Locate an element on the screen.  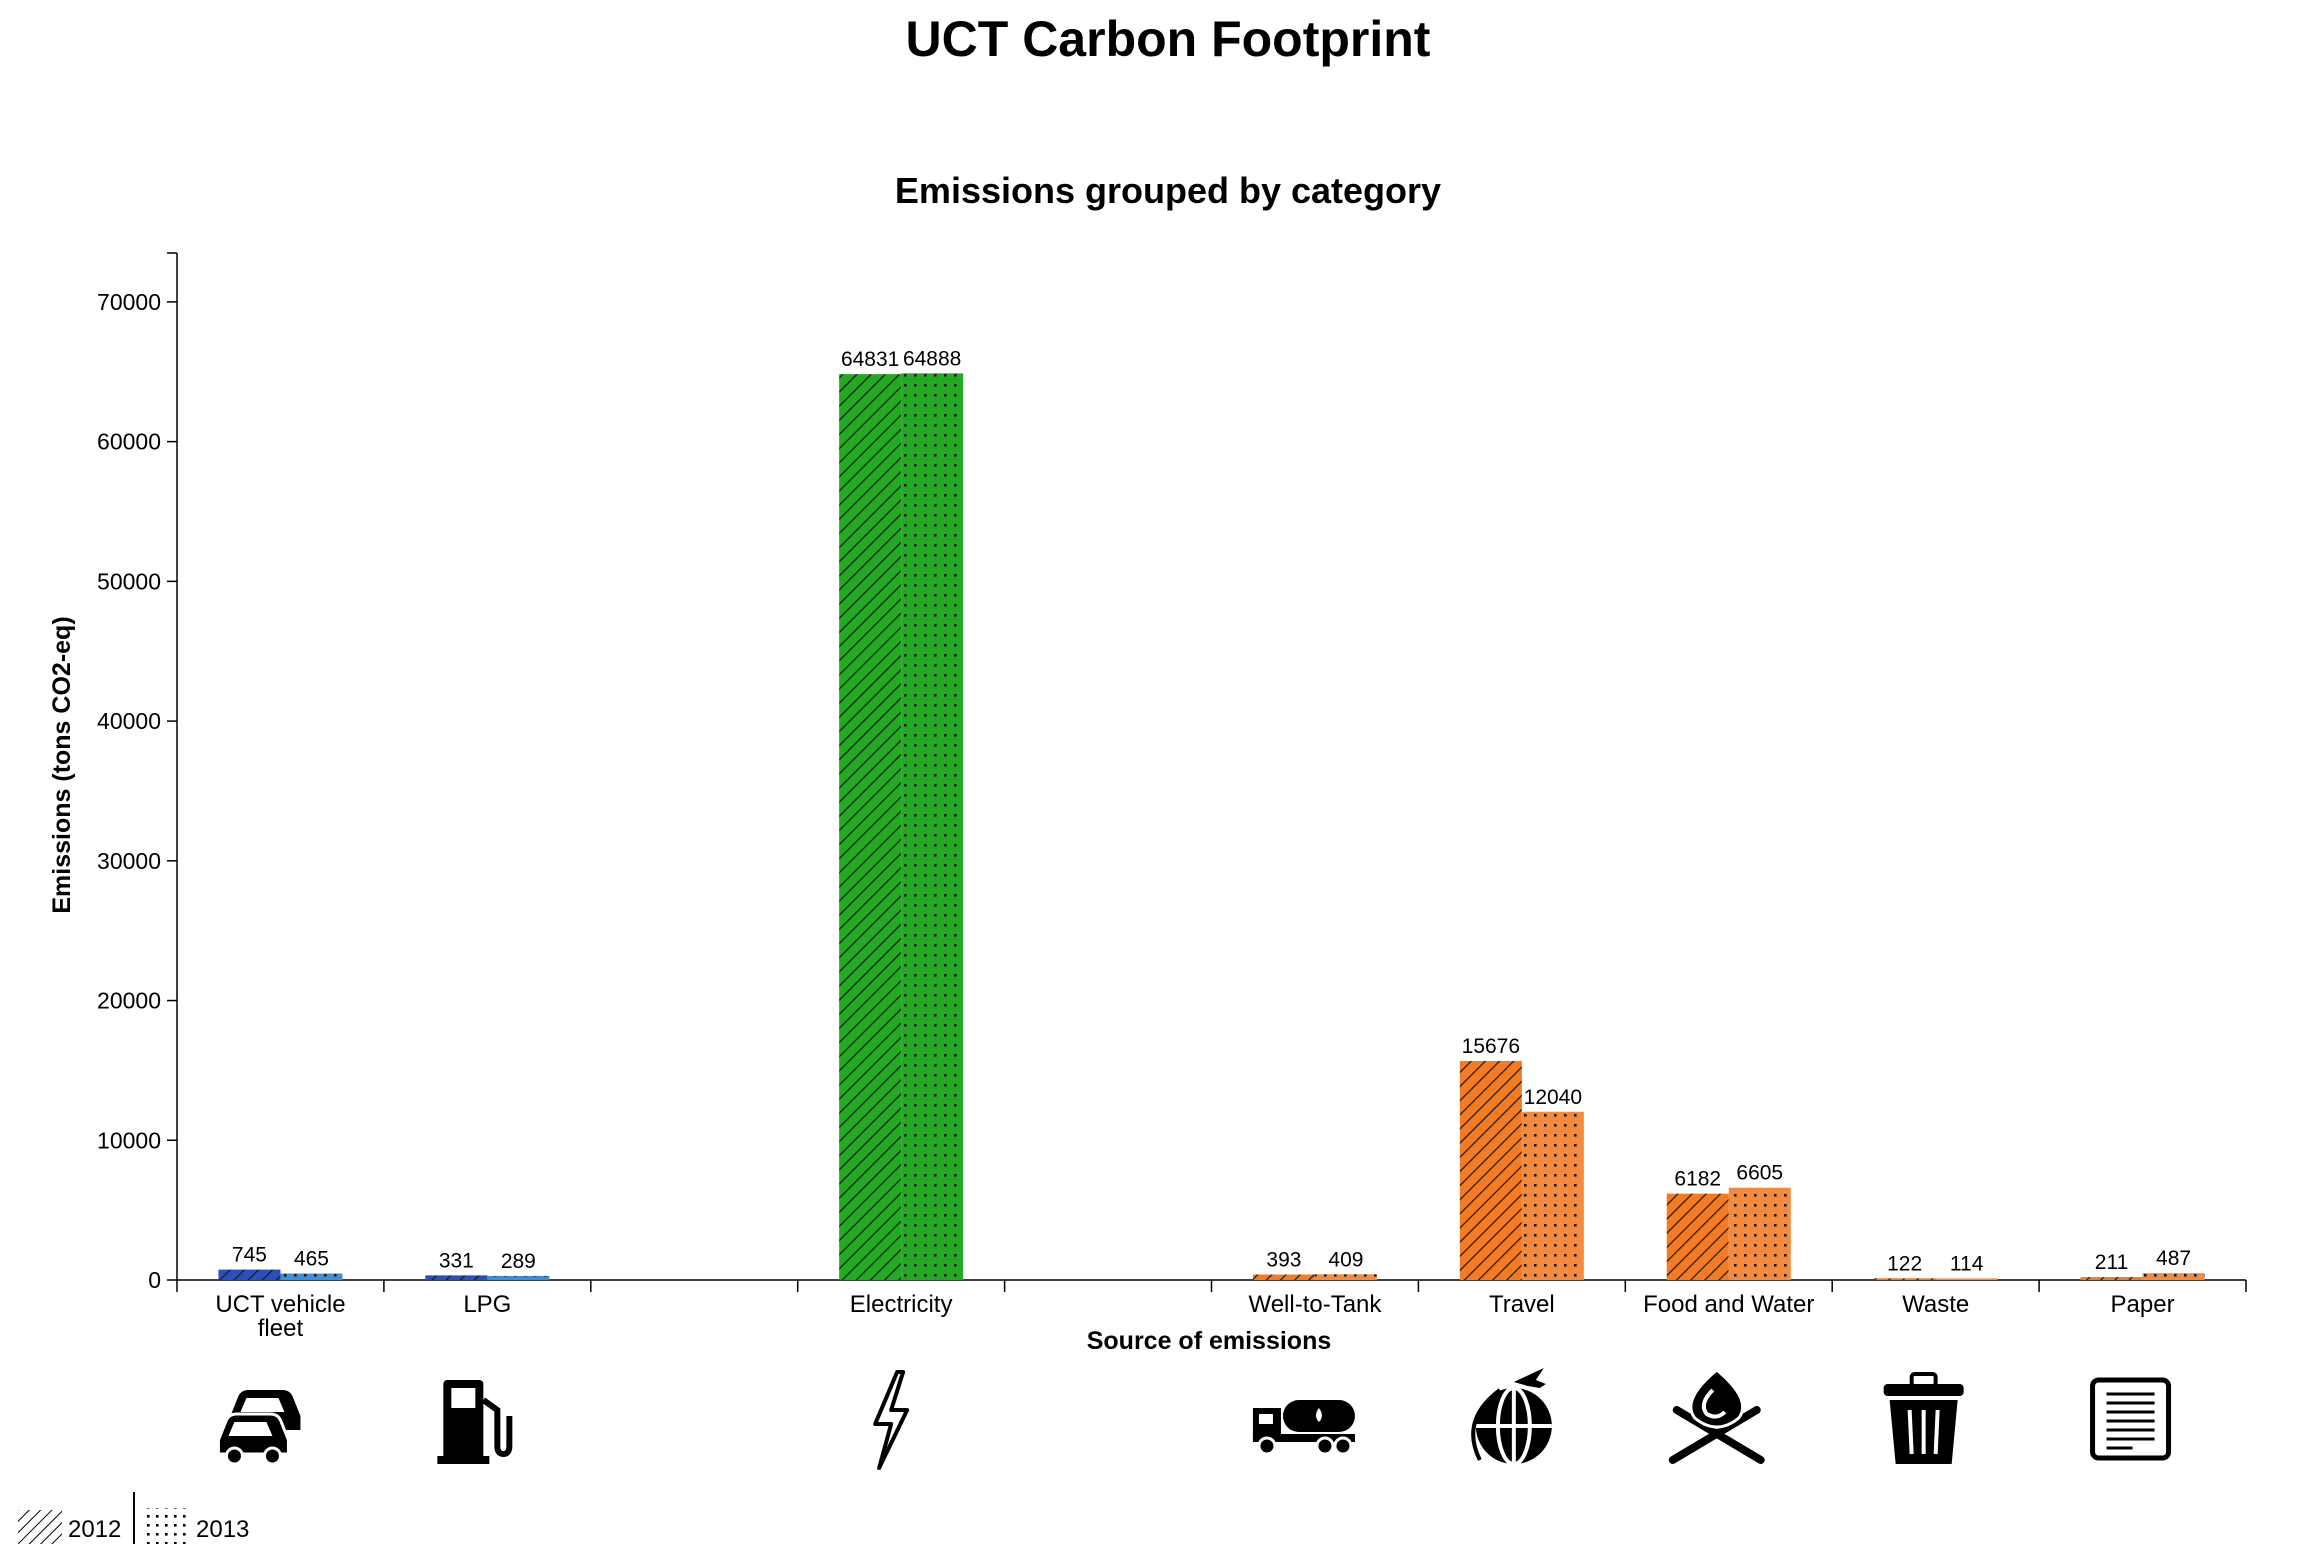
food-water-icon is located at coordinates (1716, 1416).